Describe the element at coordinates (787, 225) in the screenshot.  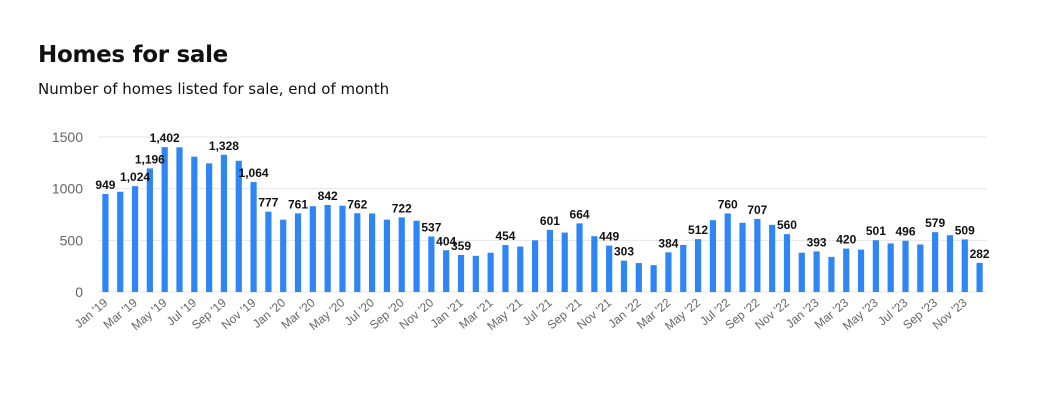
I see `data-label: 560` at that location.